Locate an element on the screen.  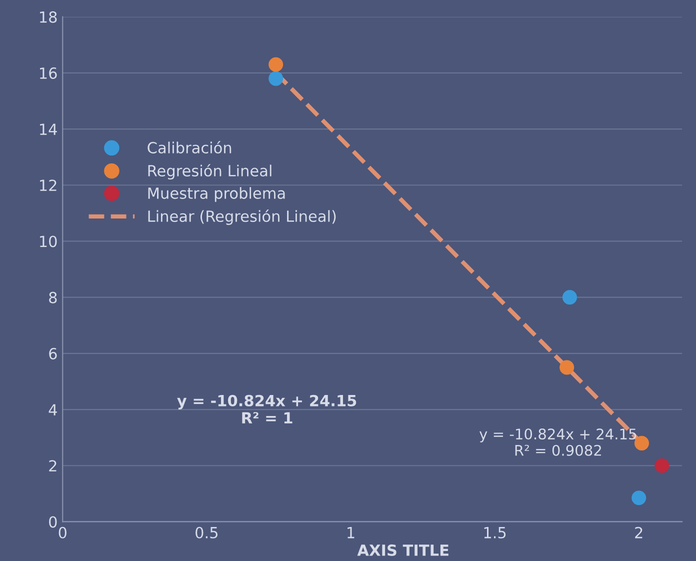
y-tick-label: 0 is located at coordinates (53, 522).